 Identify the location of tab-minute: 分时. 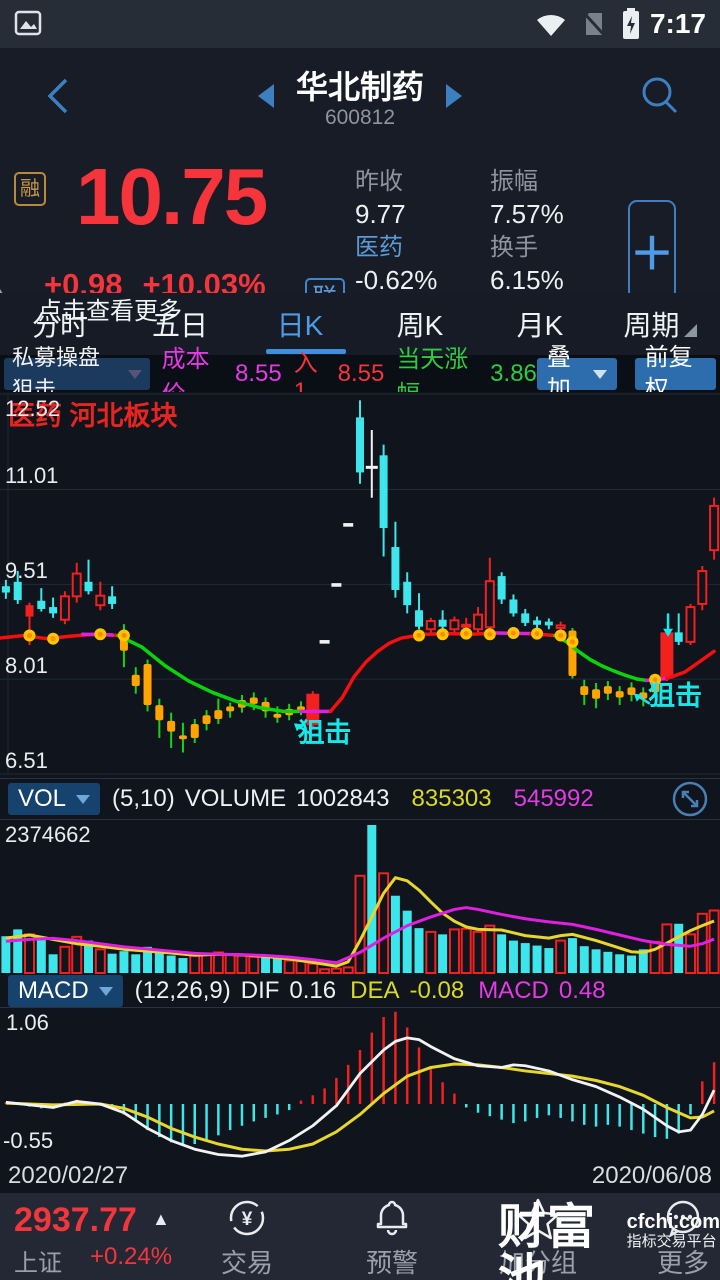
(59, 325).